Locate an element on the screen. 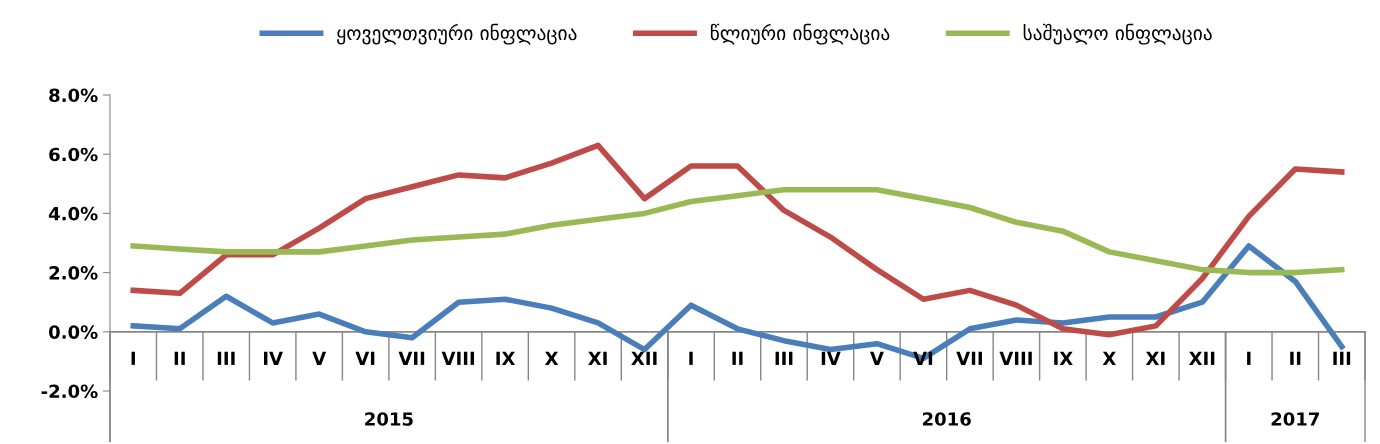 Image resolution: width=1380 pixels, height=444 pixels. text: 2016 is located at coordinates (946, 419).